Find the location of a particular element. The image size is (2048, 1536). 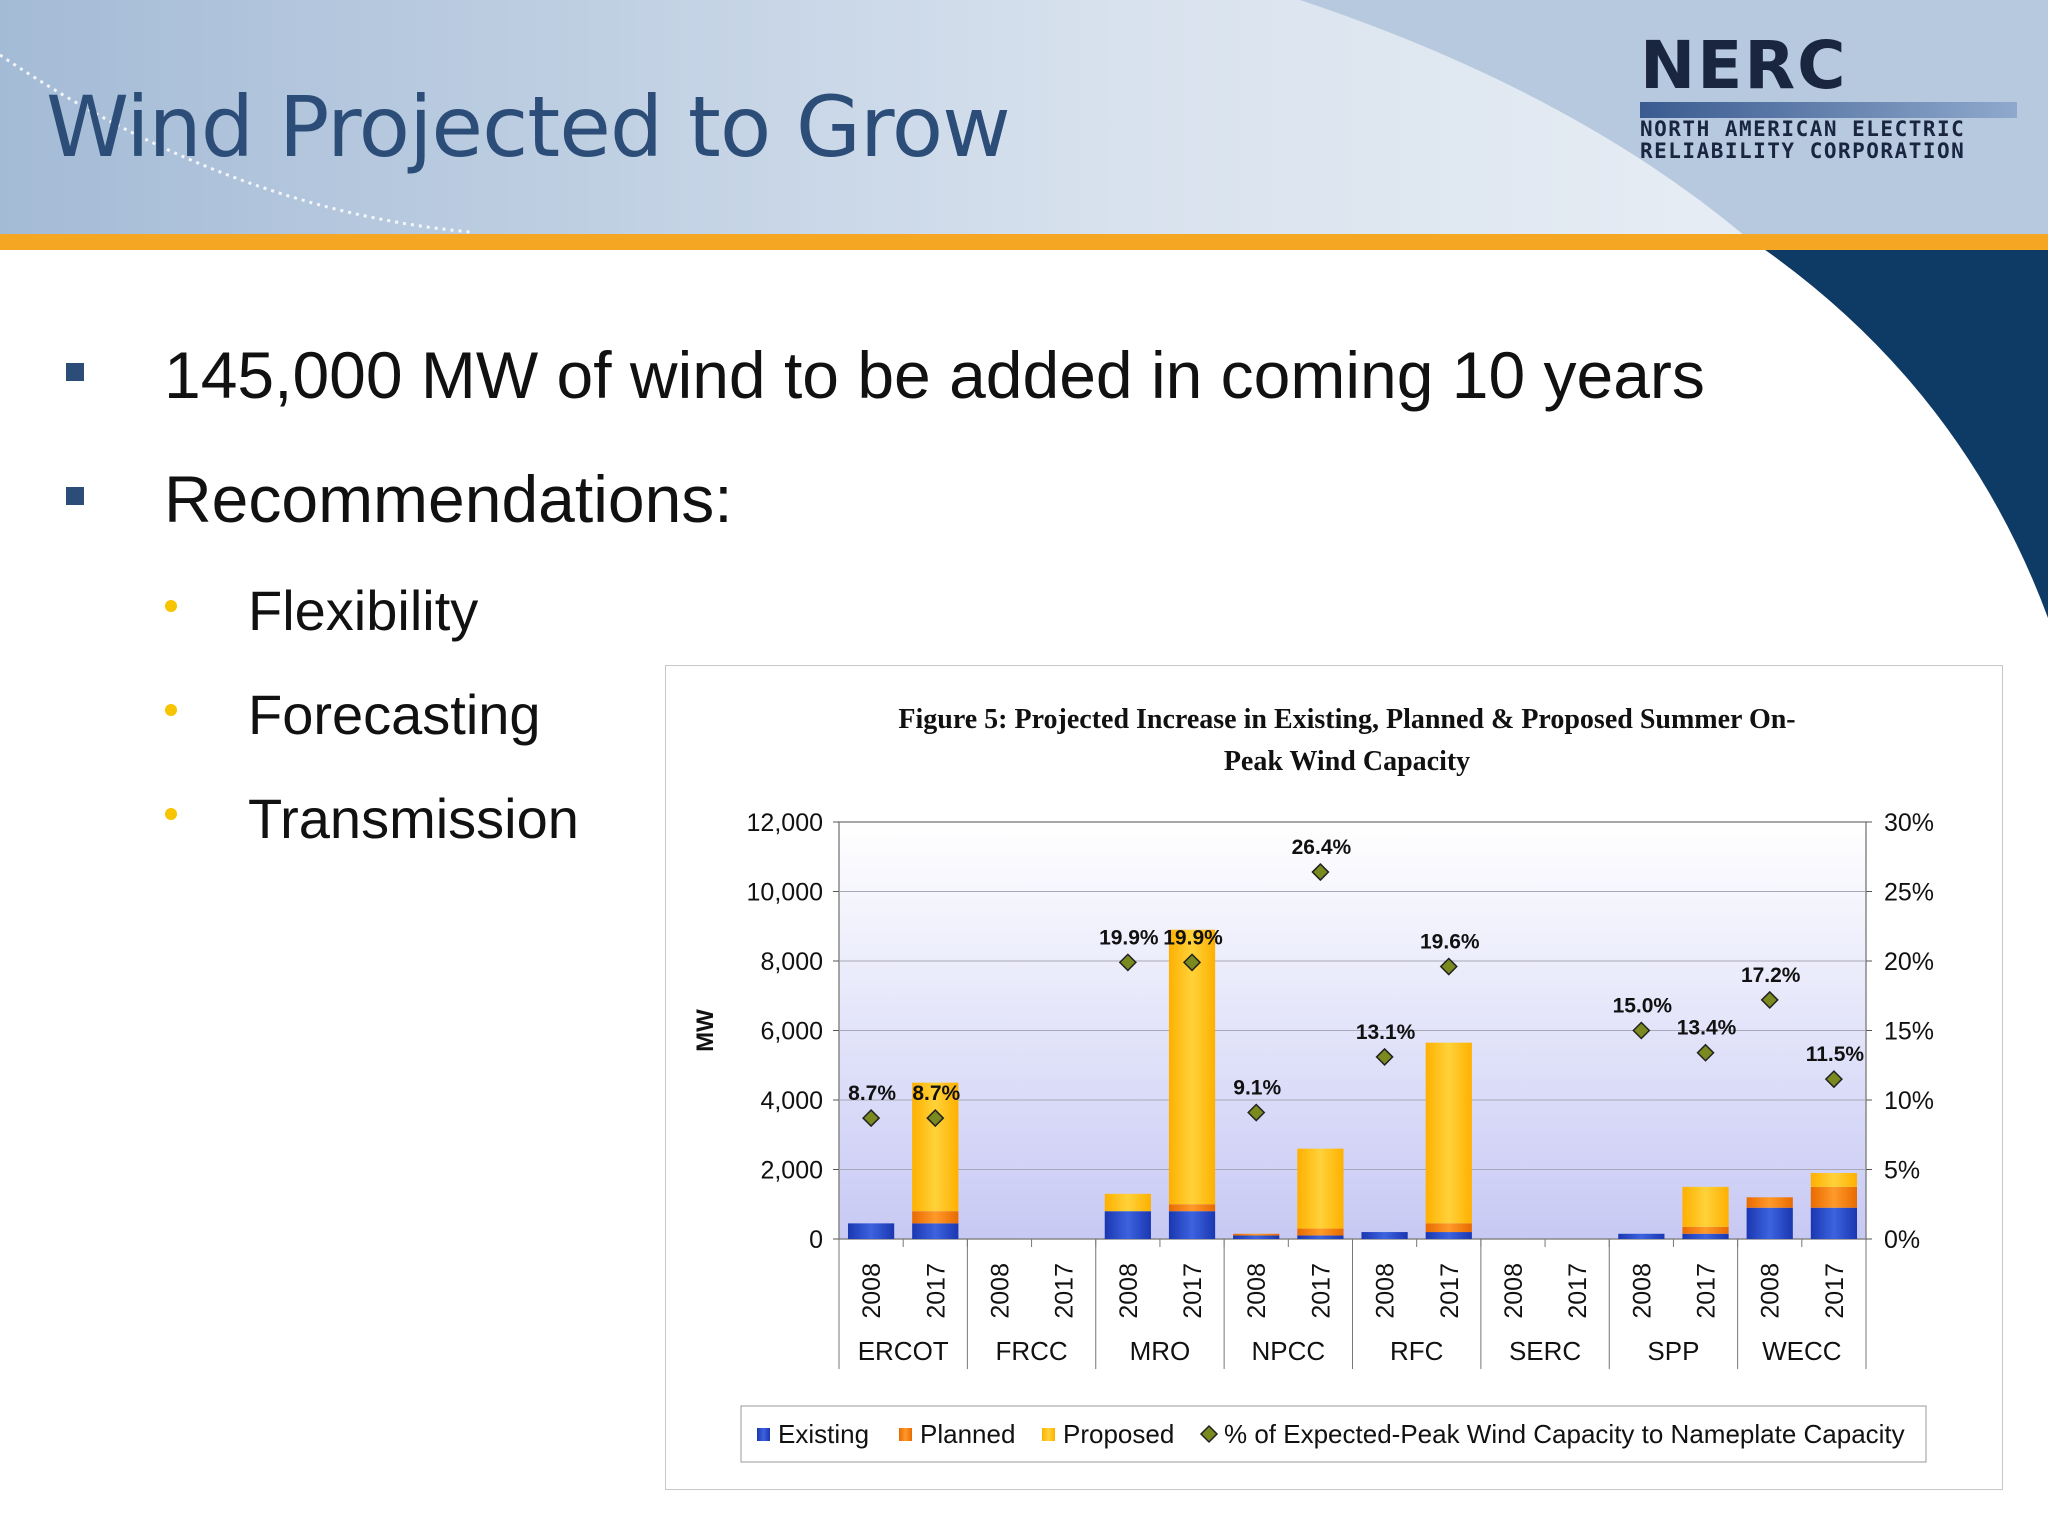

logo-line-1: NORTH AMERICAN ELECTRIC is located at coordinates (1803, 129).